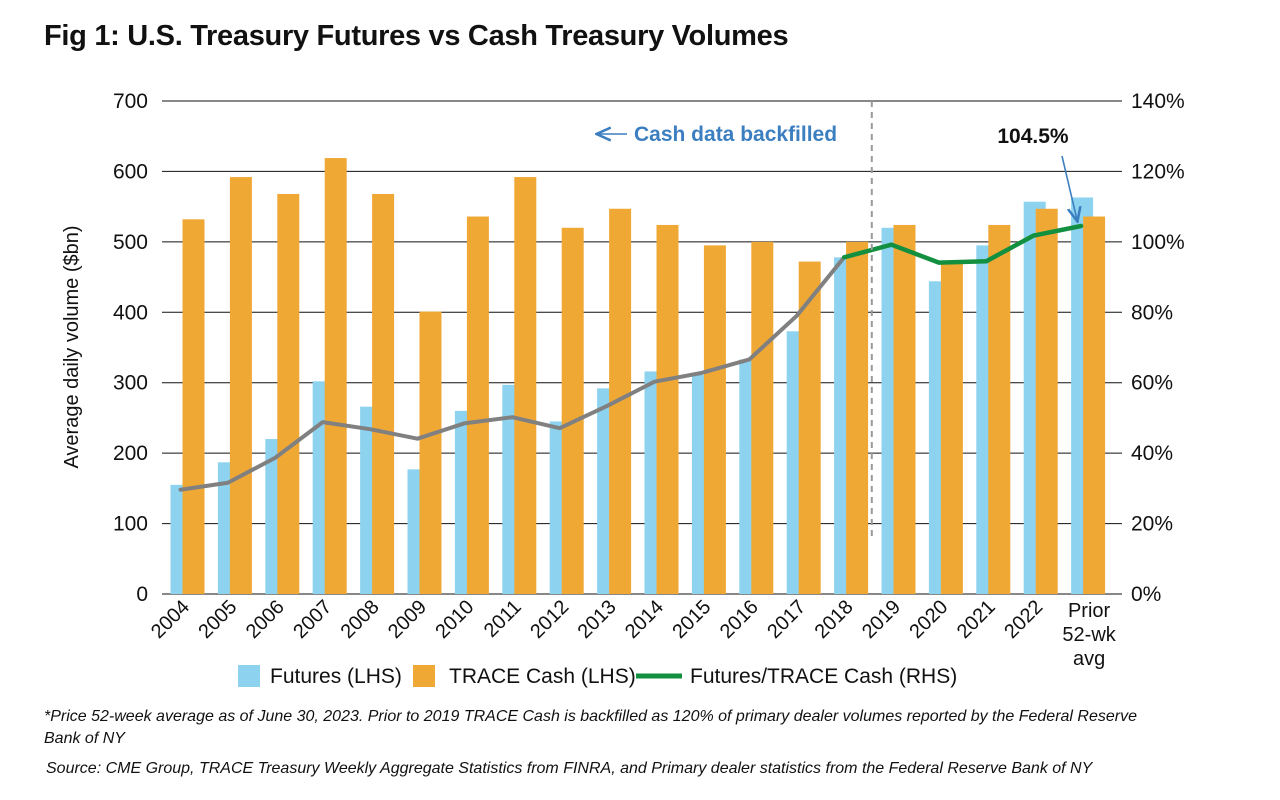  What do you see at coordinates (1146, 594) in the screenshot?
I see `y-tick-label-right: 0%` at bounding box center [1146, 594].